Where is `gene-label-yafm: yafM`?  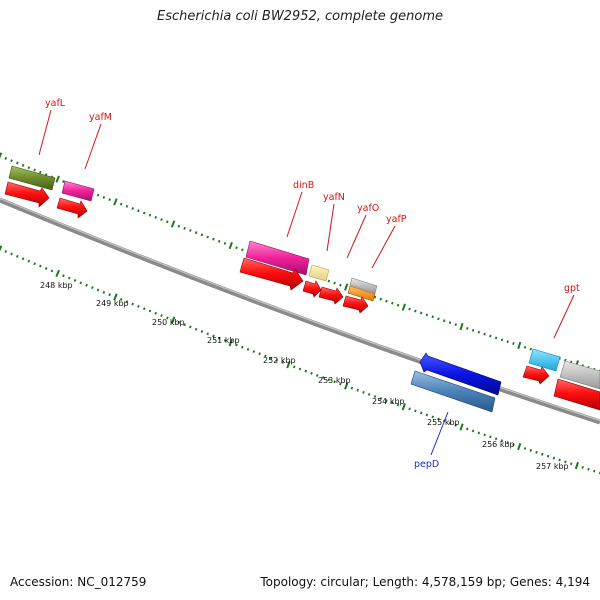 gene-label-yafm: yafM is located at coordinates (100, 117).